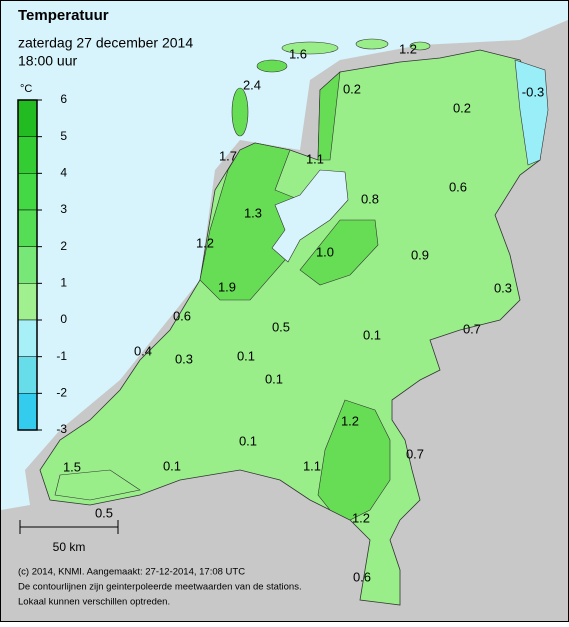  What do you see at coordinates (531, 112) in the screenshot?
I see `cold-zone` at bounding box center [531, 112].